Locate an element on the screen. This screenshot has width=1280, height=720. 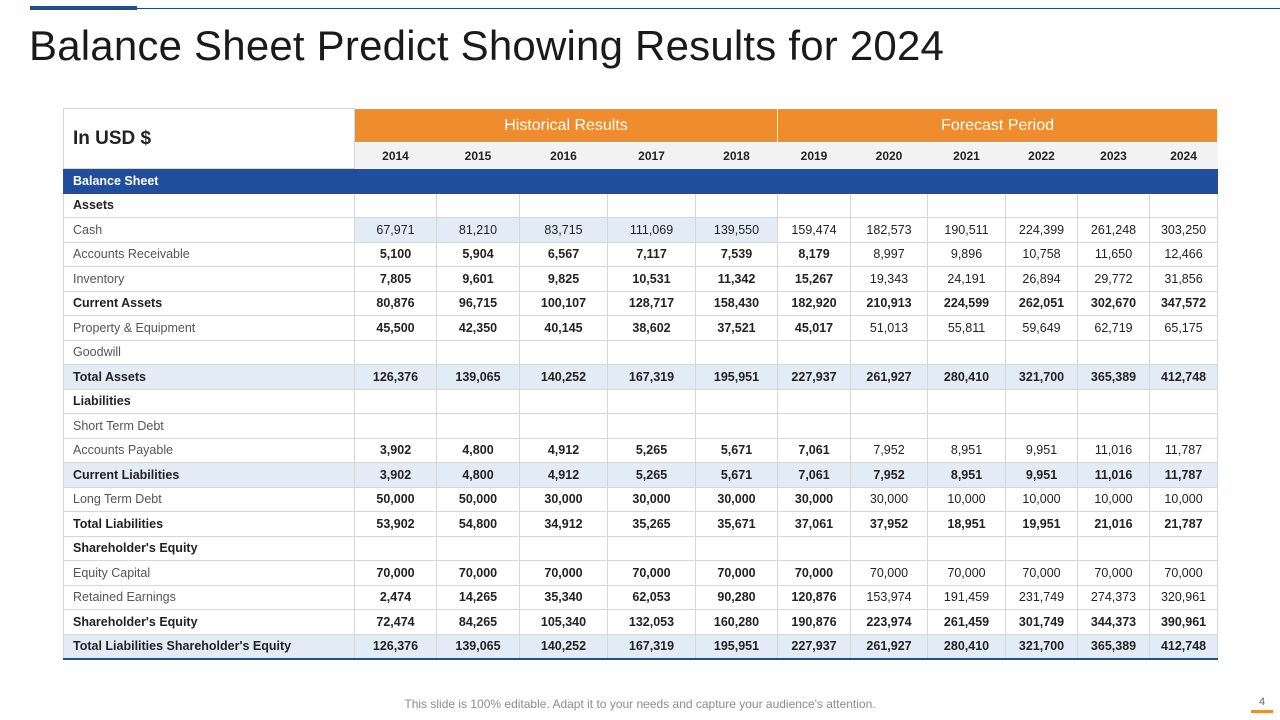
value-cell: 40,145 is located at coordinates (563, 328).